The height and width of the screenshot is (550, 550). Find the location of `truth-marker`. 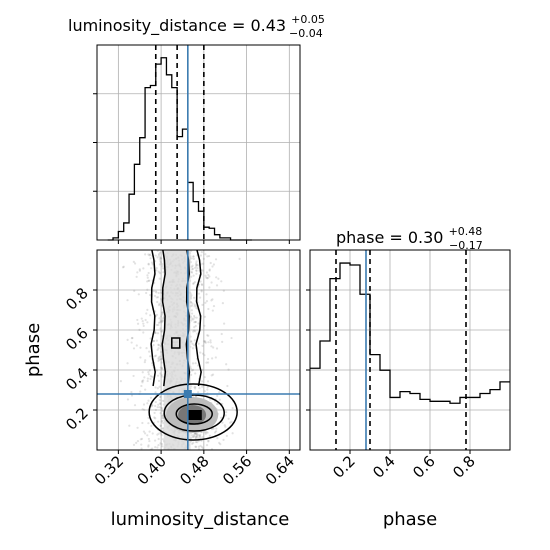

truth-marker is located at coordinates (187, 394).